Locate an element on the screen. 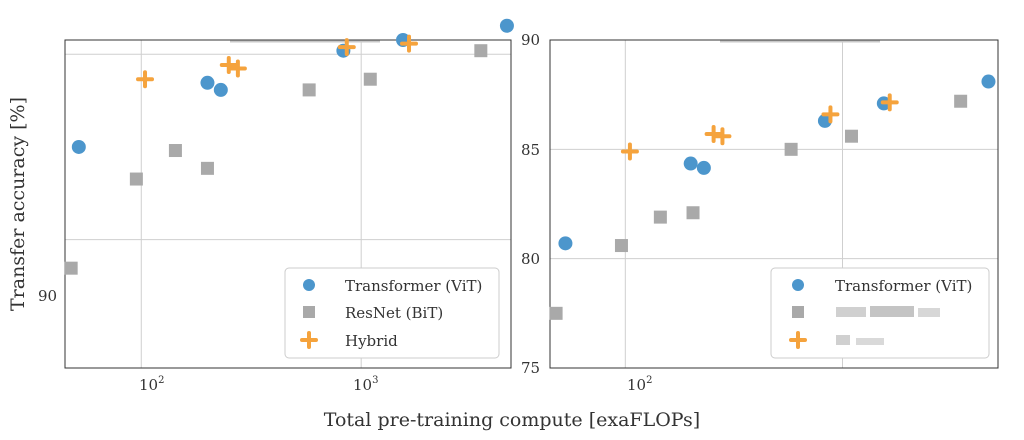 The image size is (1024, 440). right-legend-marker-hybrid is located at coordinates (798, 340).